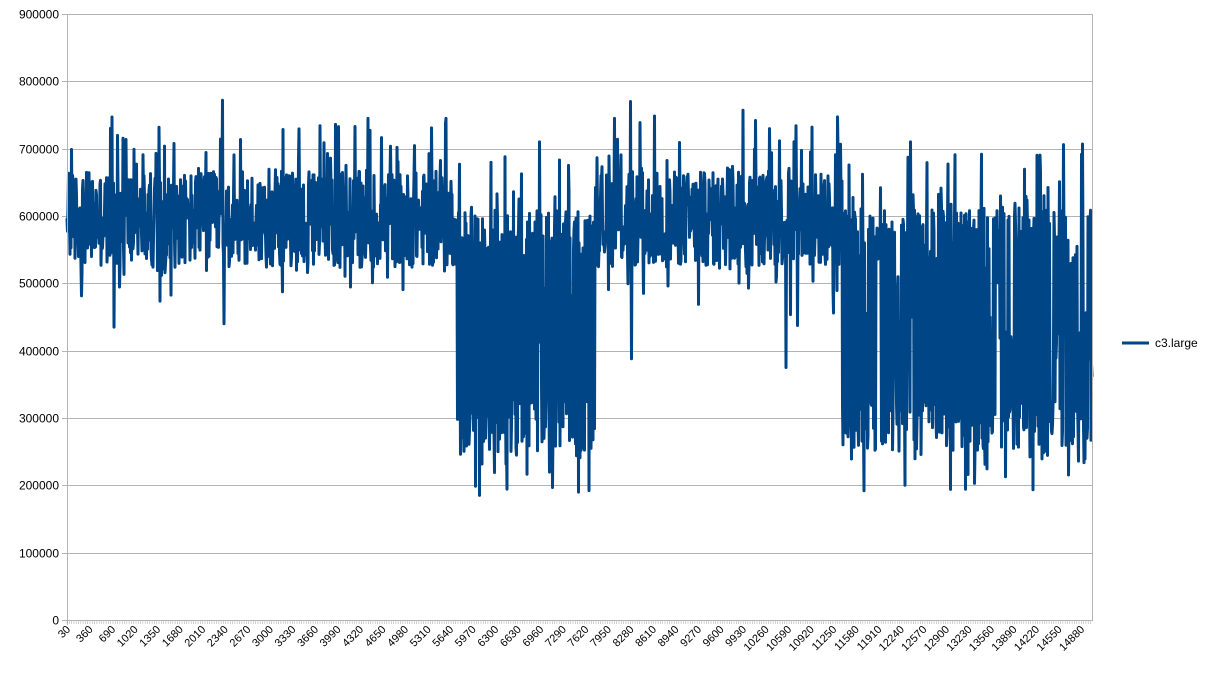  I want to click on x-tick-label: 8280, so click(624, 637).